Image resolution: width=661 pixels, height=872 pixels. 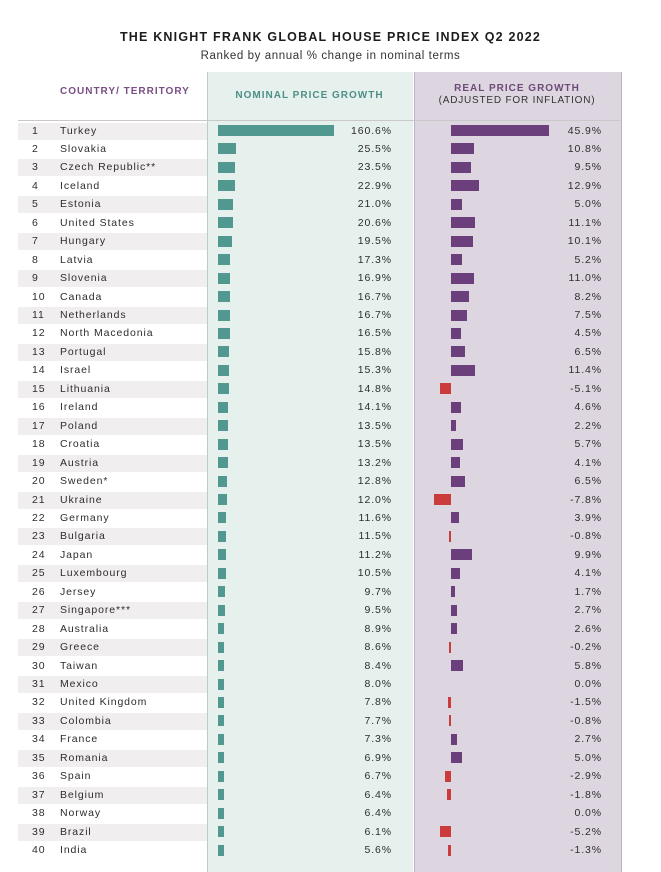 I want to click on nominal-value: 21.0%, so click(x=374, y=204).